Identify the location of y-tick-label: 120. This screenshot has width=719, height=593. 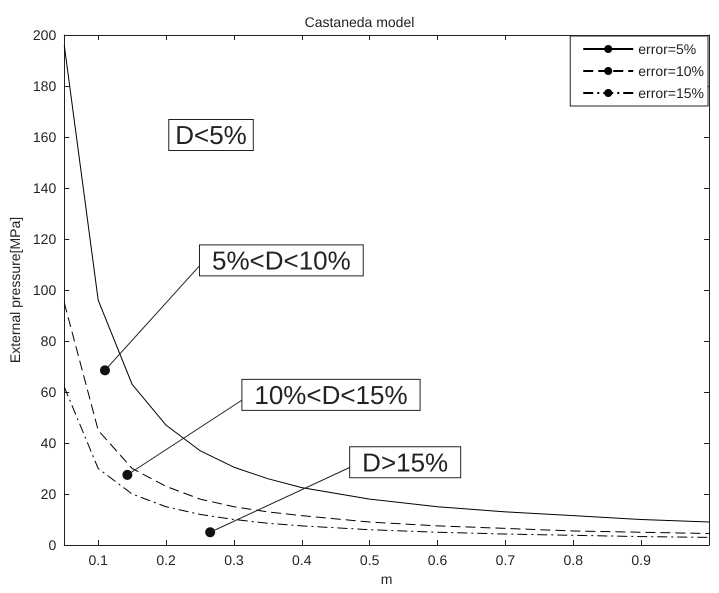
(44, 239).